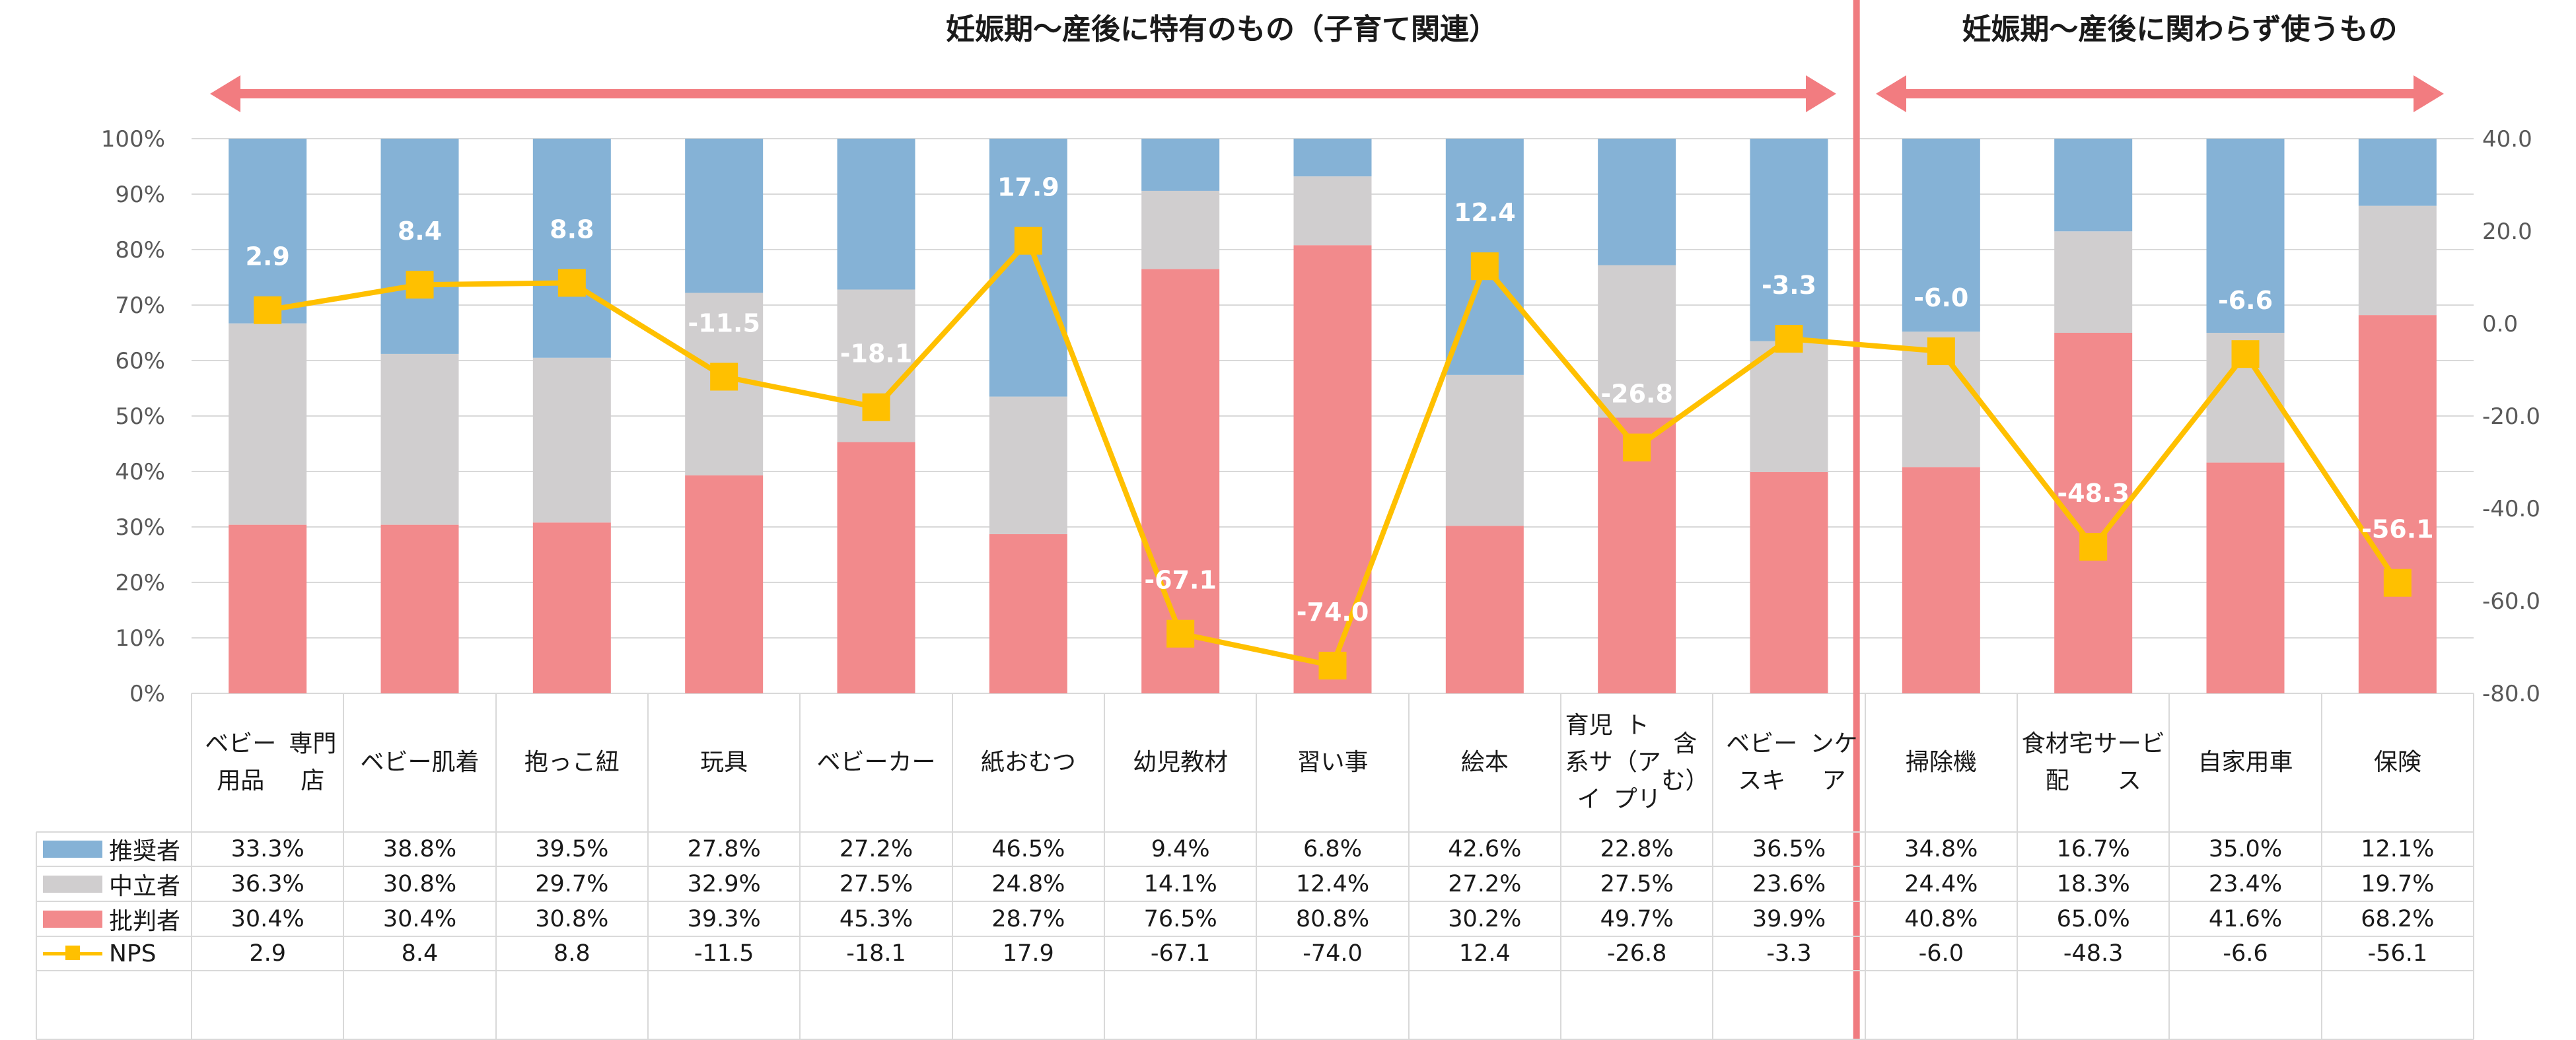  What do you see at coordinates (1685, 762) in the screenshot?
I see `category-label-line: 含む）` at bounding box center [1685, 762].